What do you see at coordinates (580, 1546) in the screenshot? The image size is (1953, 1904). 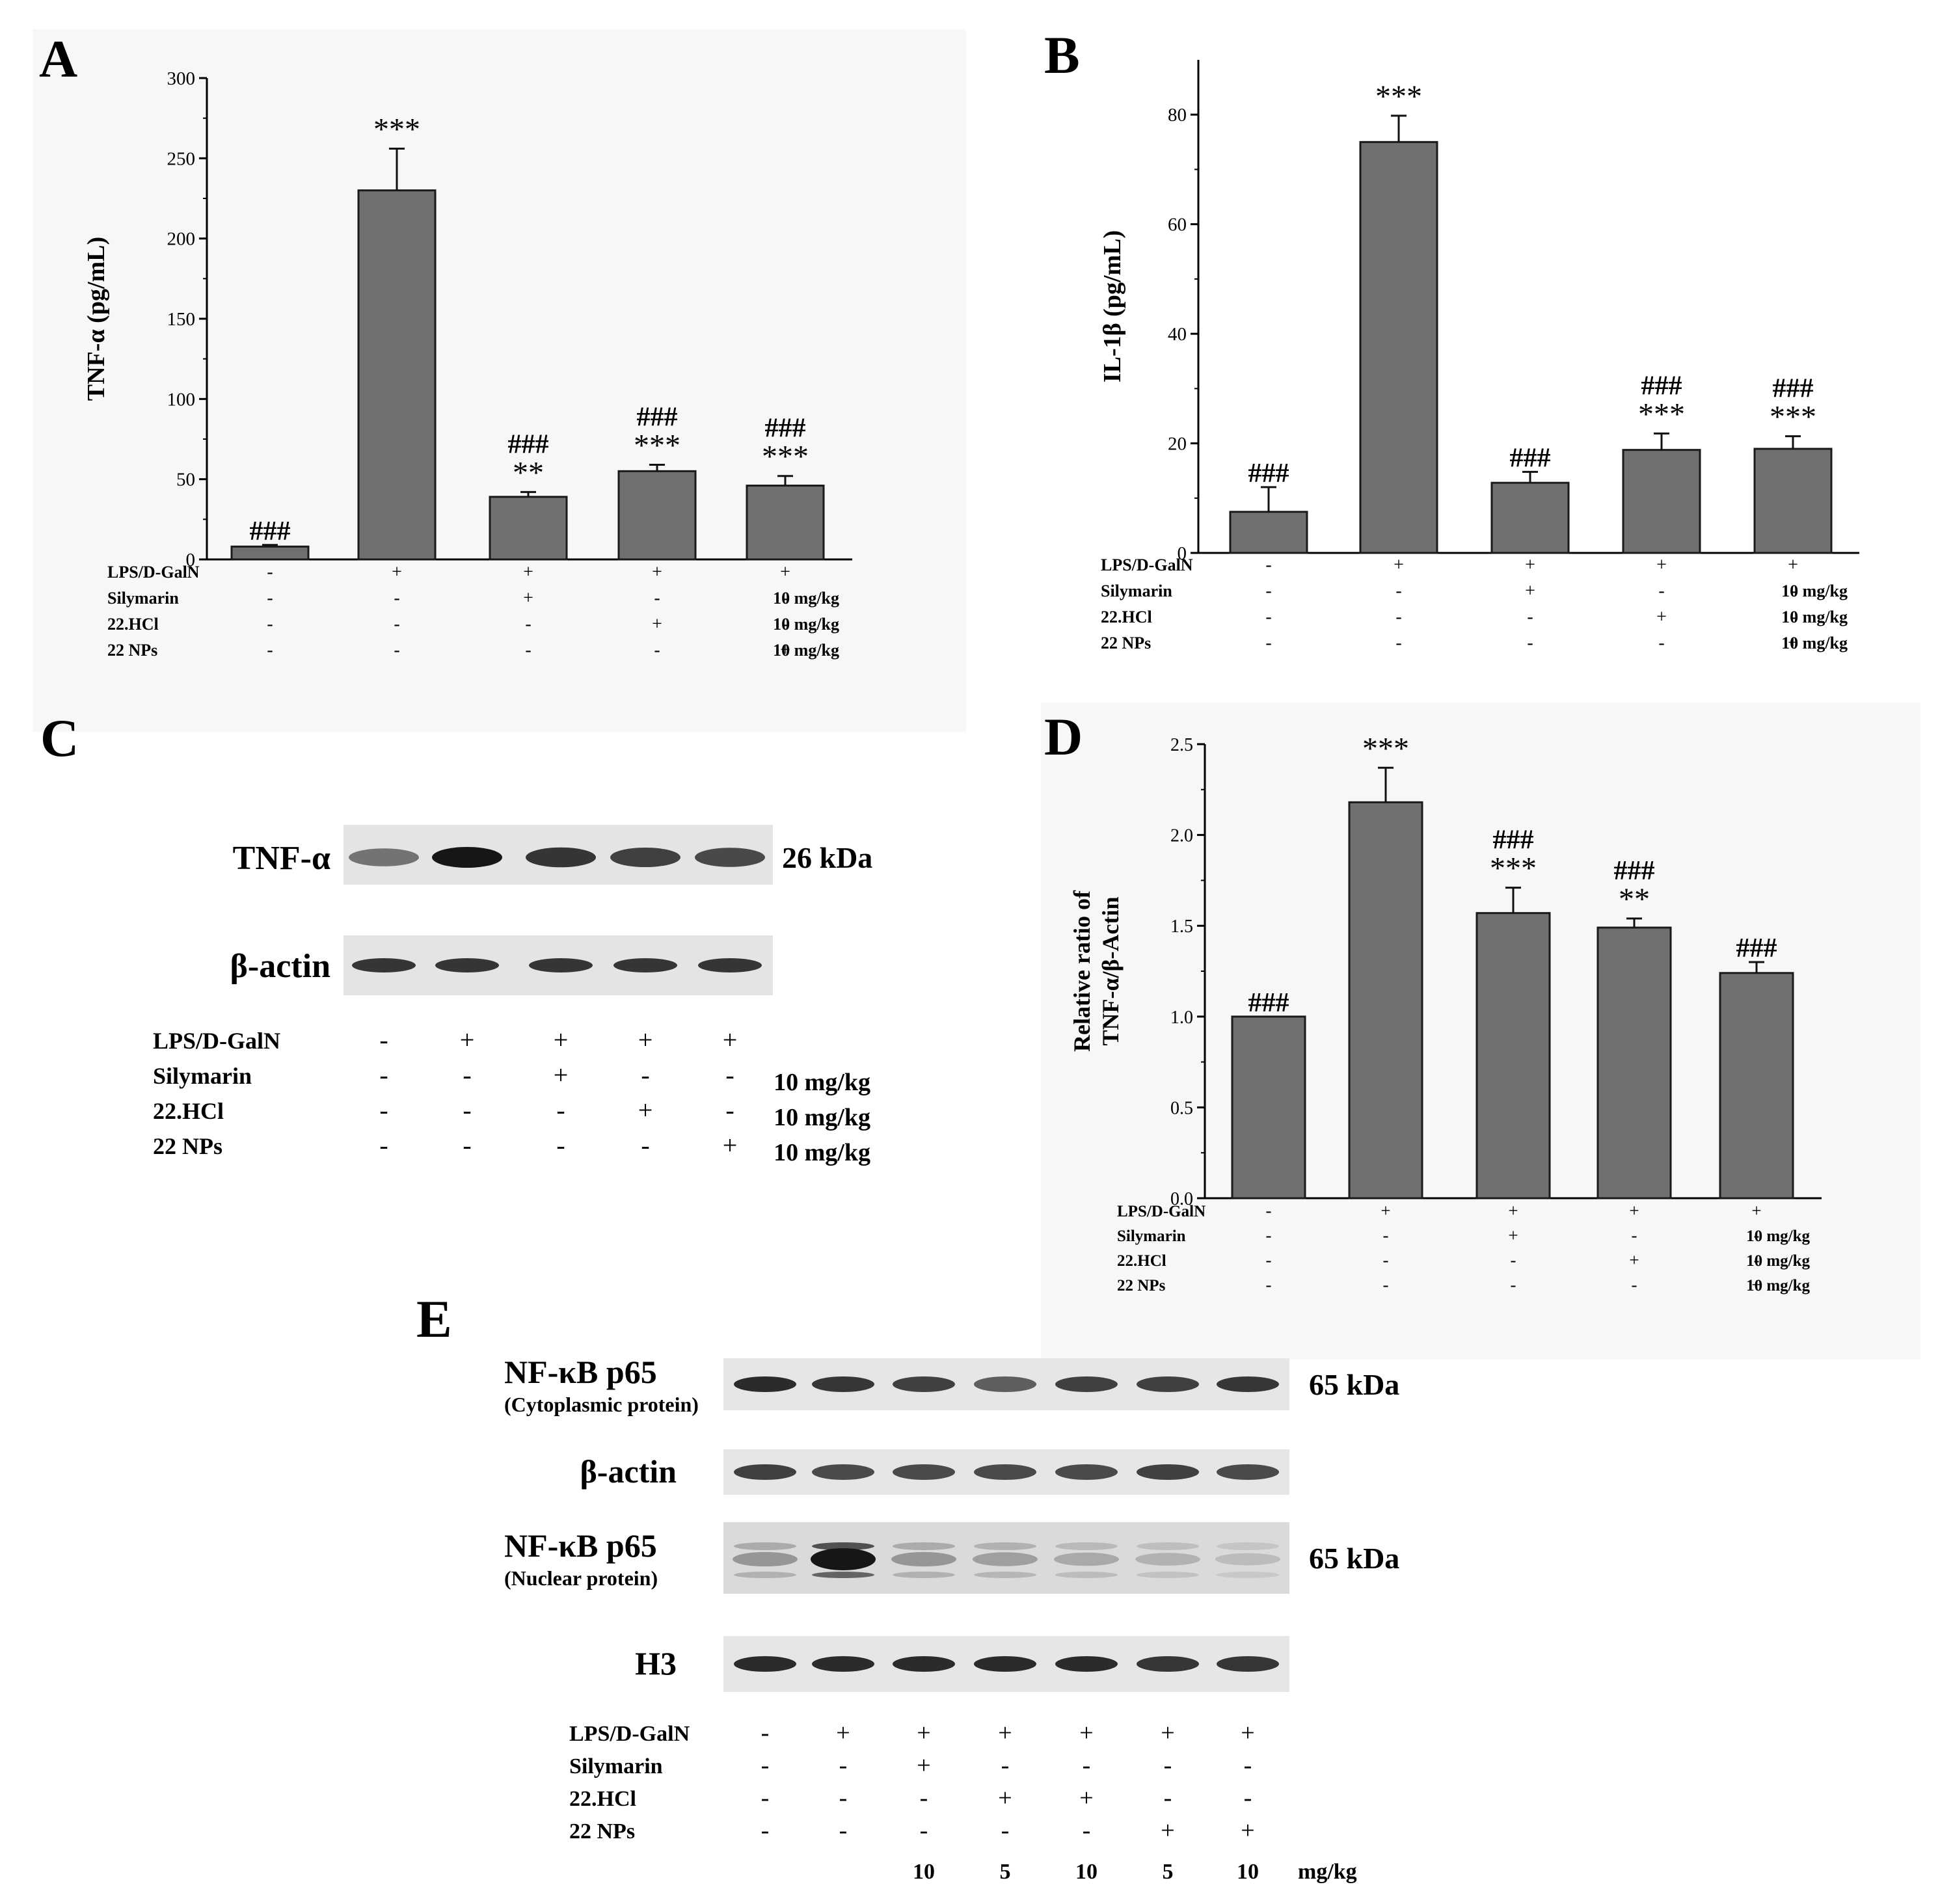 I see `blot-protein-label: NF-κB p65` at bounding box center [580, 1546].